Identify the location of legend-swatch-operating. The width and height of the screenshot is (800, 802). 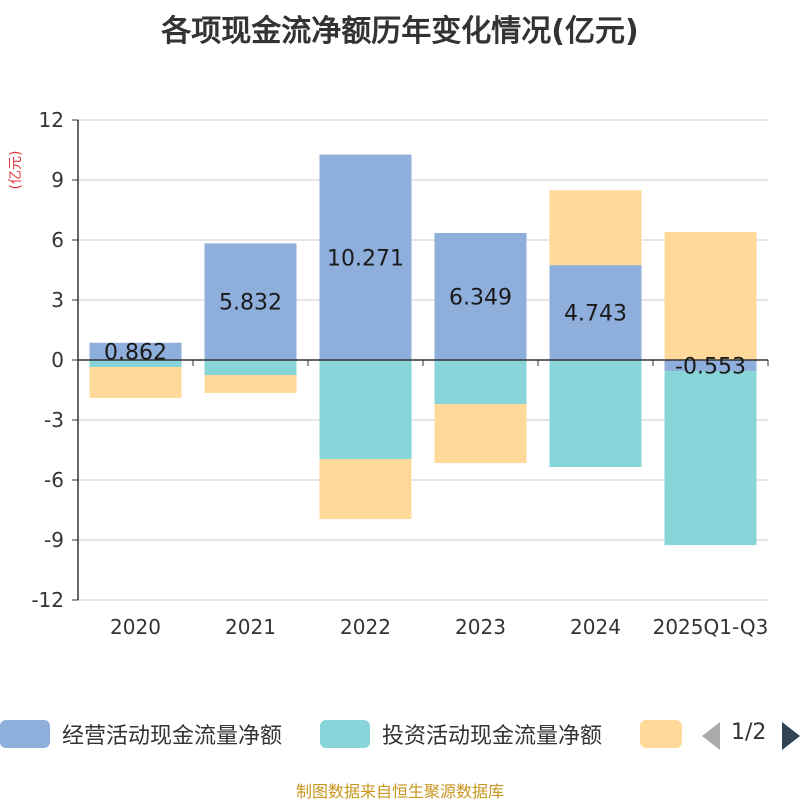
(25, 734).